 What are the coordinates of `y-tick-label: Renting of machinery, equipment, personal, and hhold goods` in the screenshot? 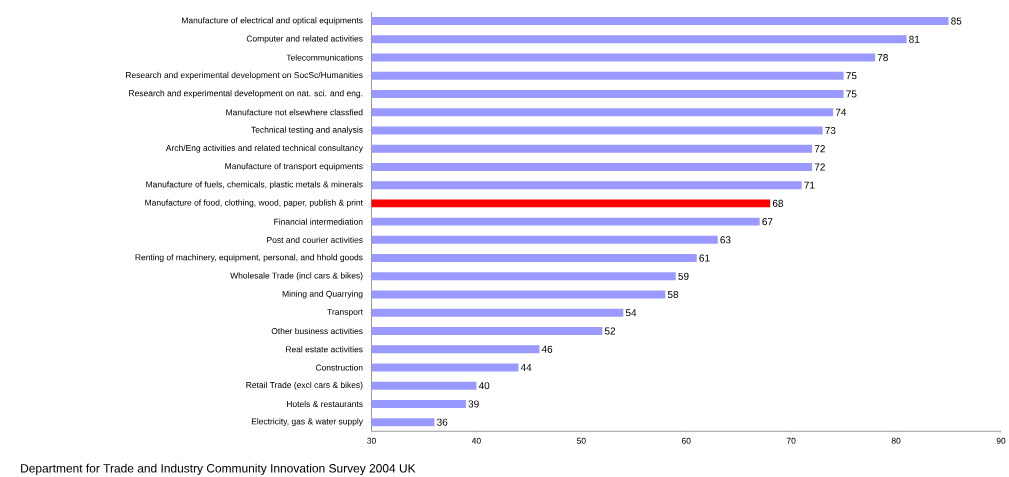 It's located at (249, 258).